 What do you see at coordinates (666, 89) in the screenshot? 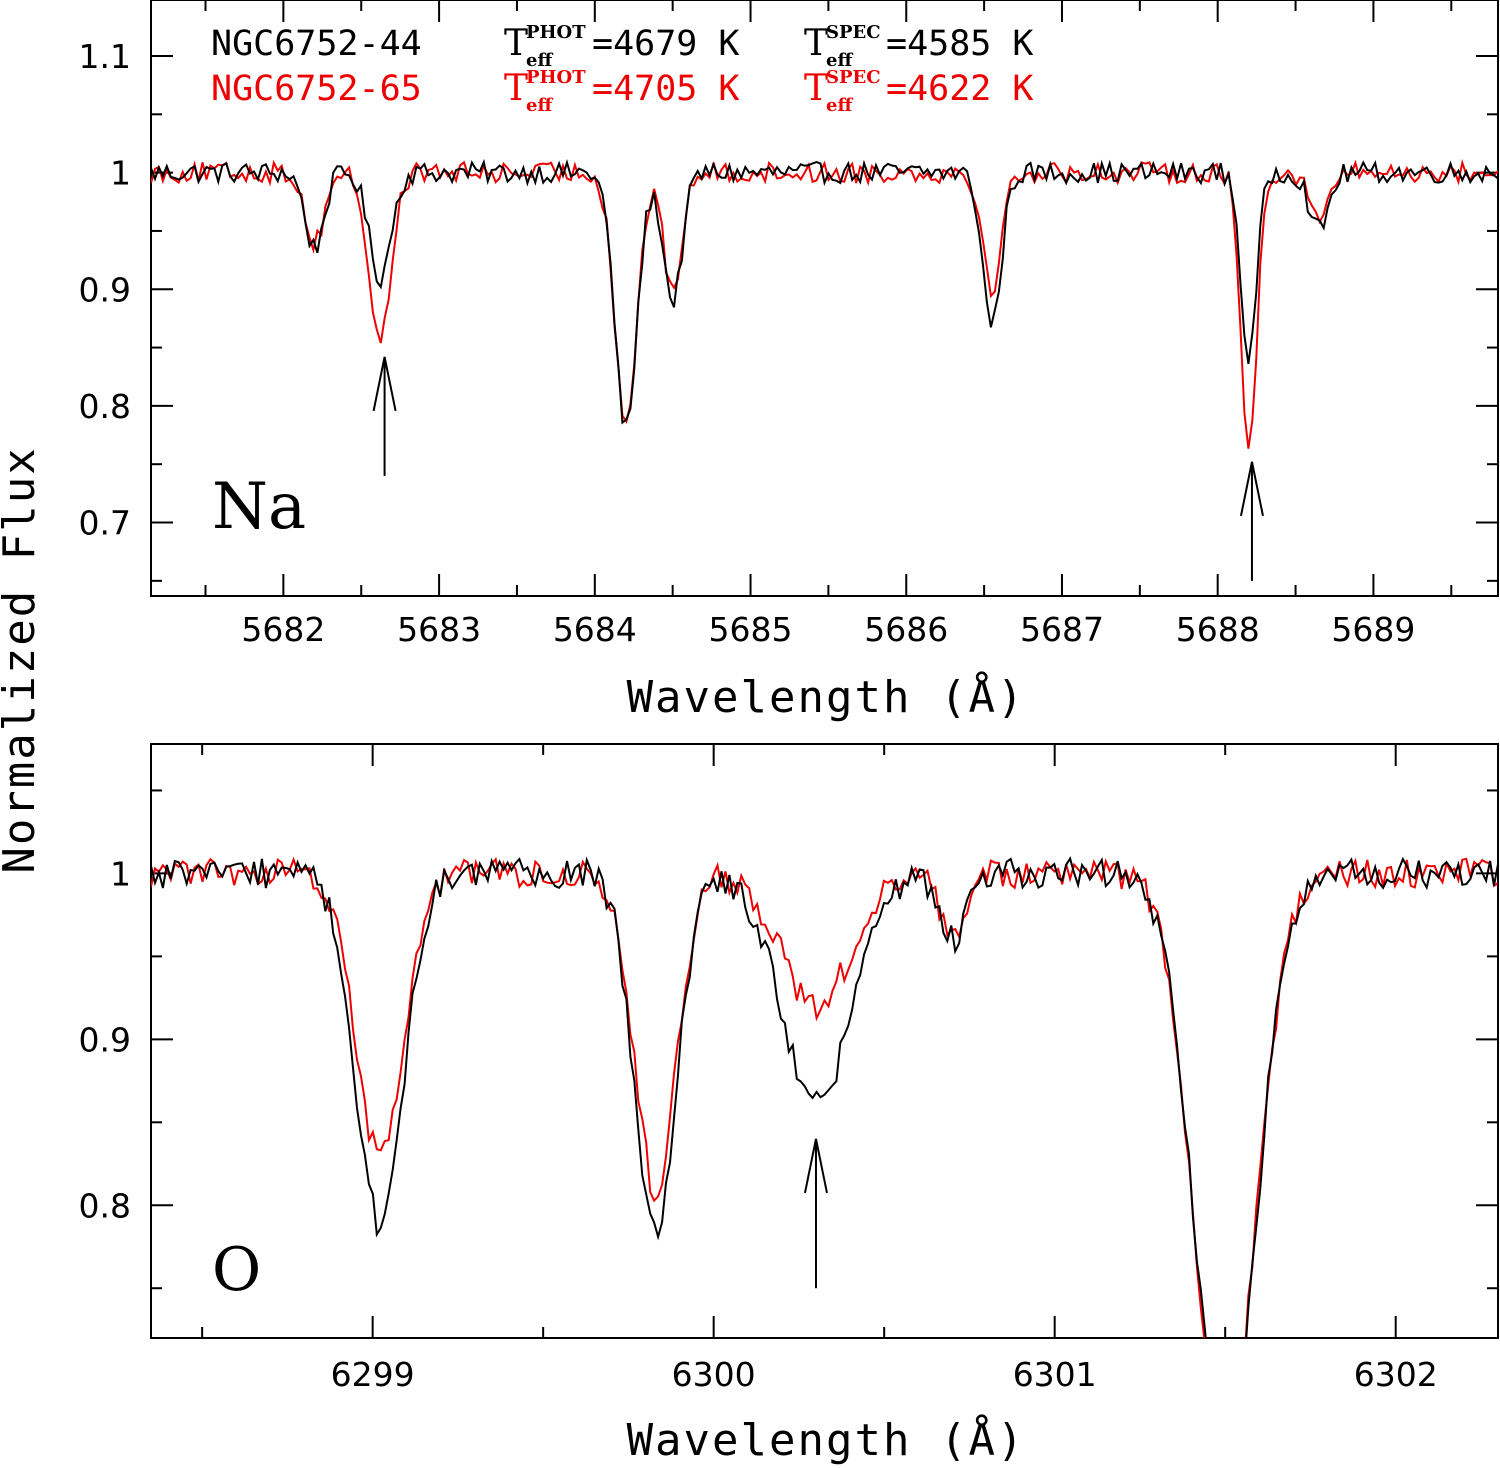
I see `legend-teff-phot-red: =4705 K` at bounding box center [666, 89].